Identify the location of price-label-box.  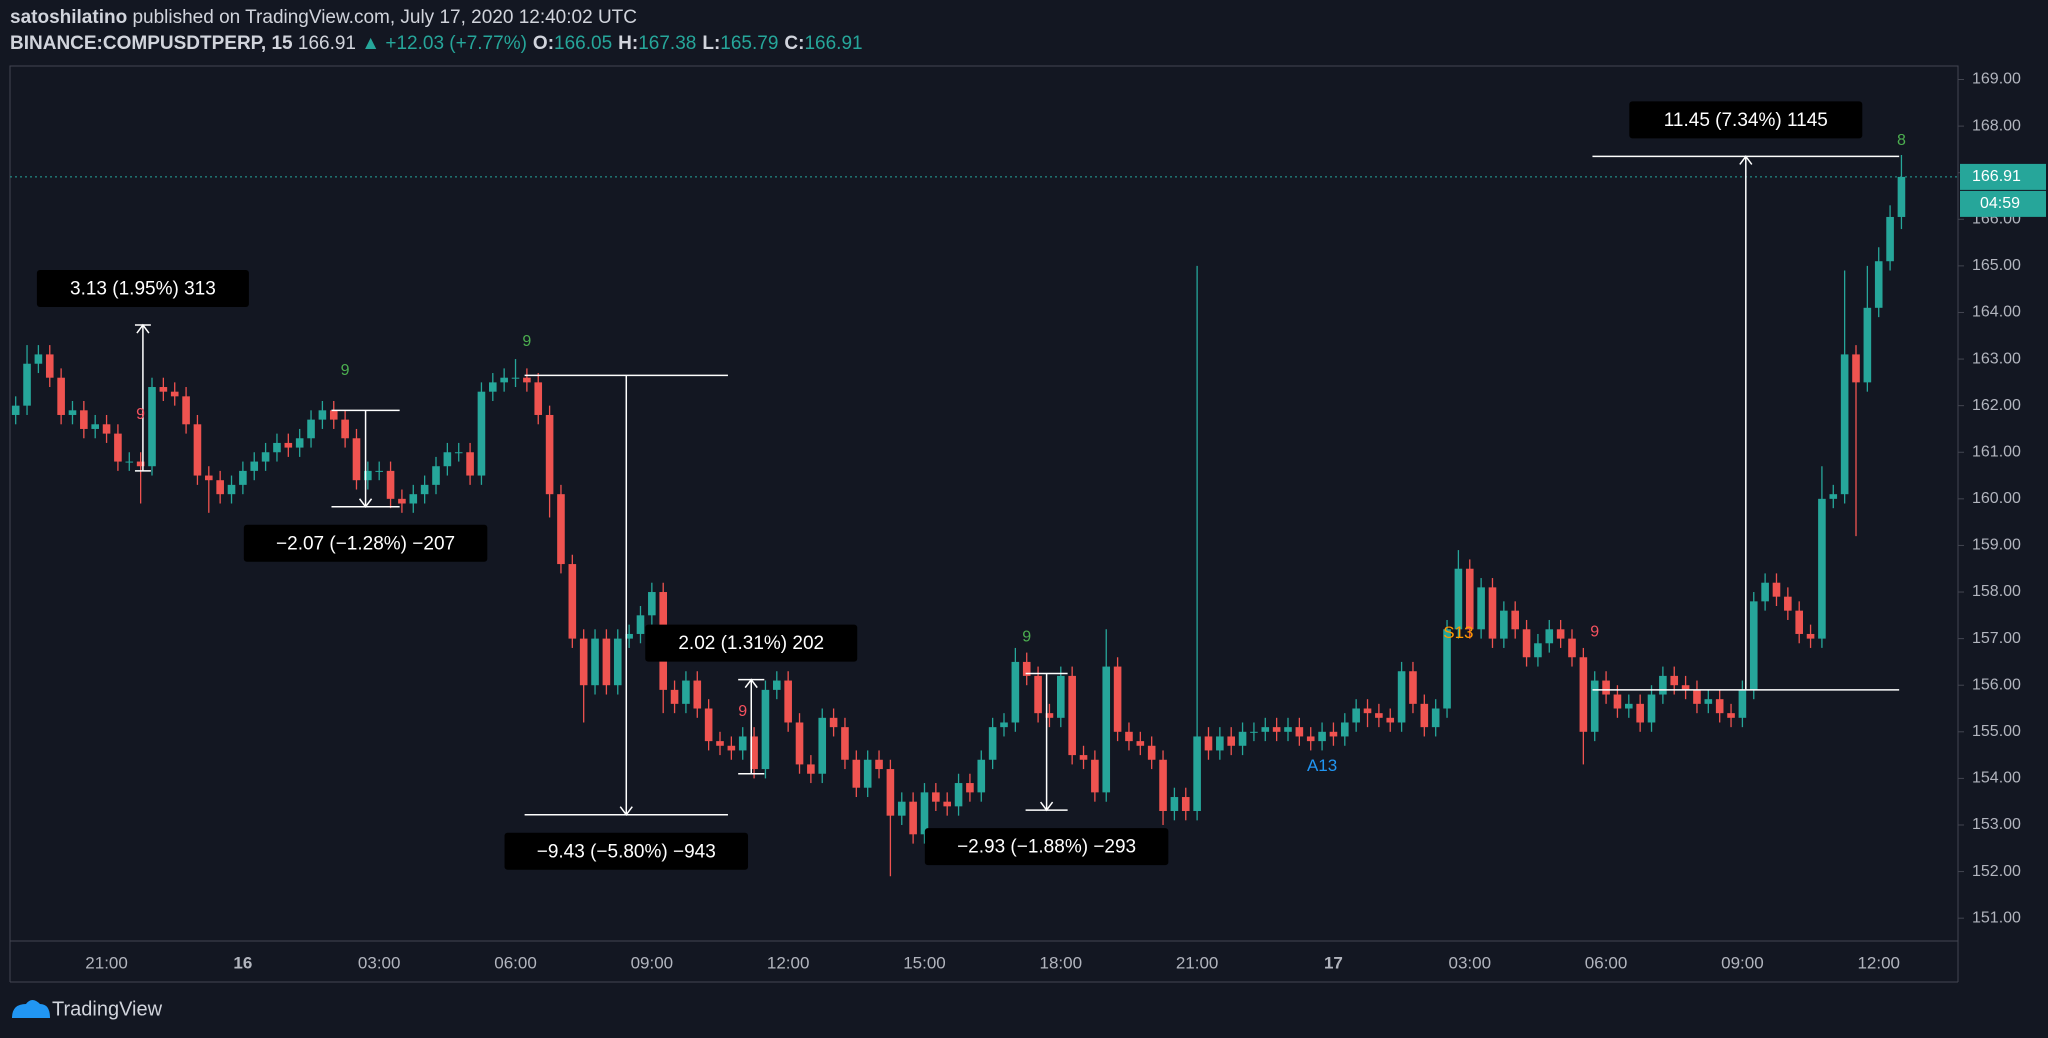
(2003, 176).